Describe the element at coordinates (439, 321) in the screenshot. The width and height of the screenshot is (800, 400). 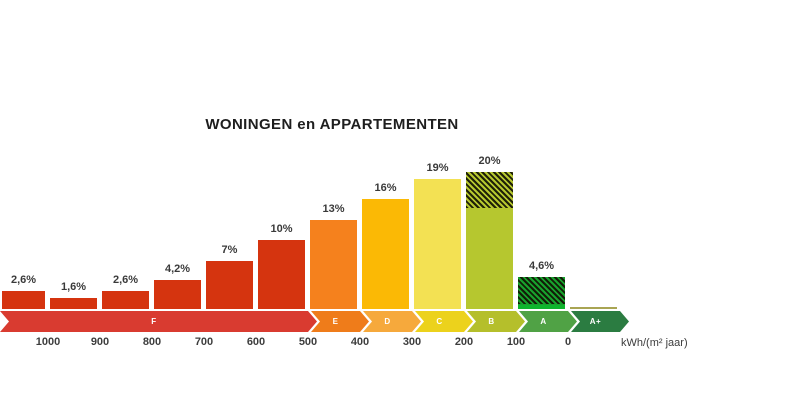
I see `scale-letter: C` at that location.